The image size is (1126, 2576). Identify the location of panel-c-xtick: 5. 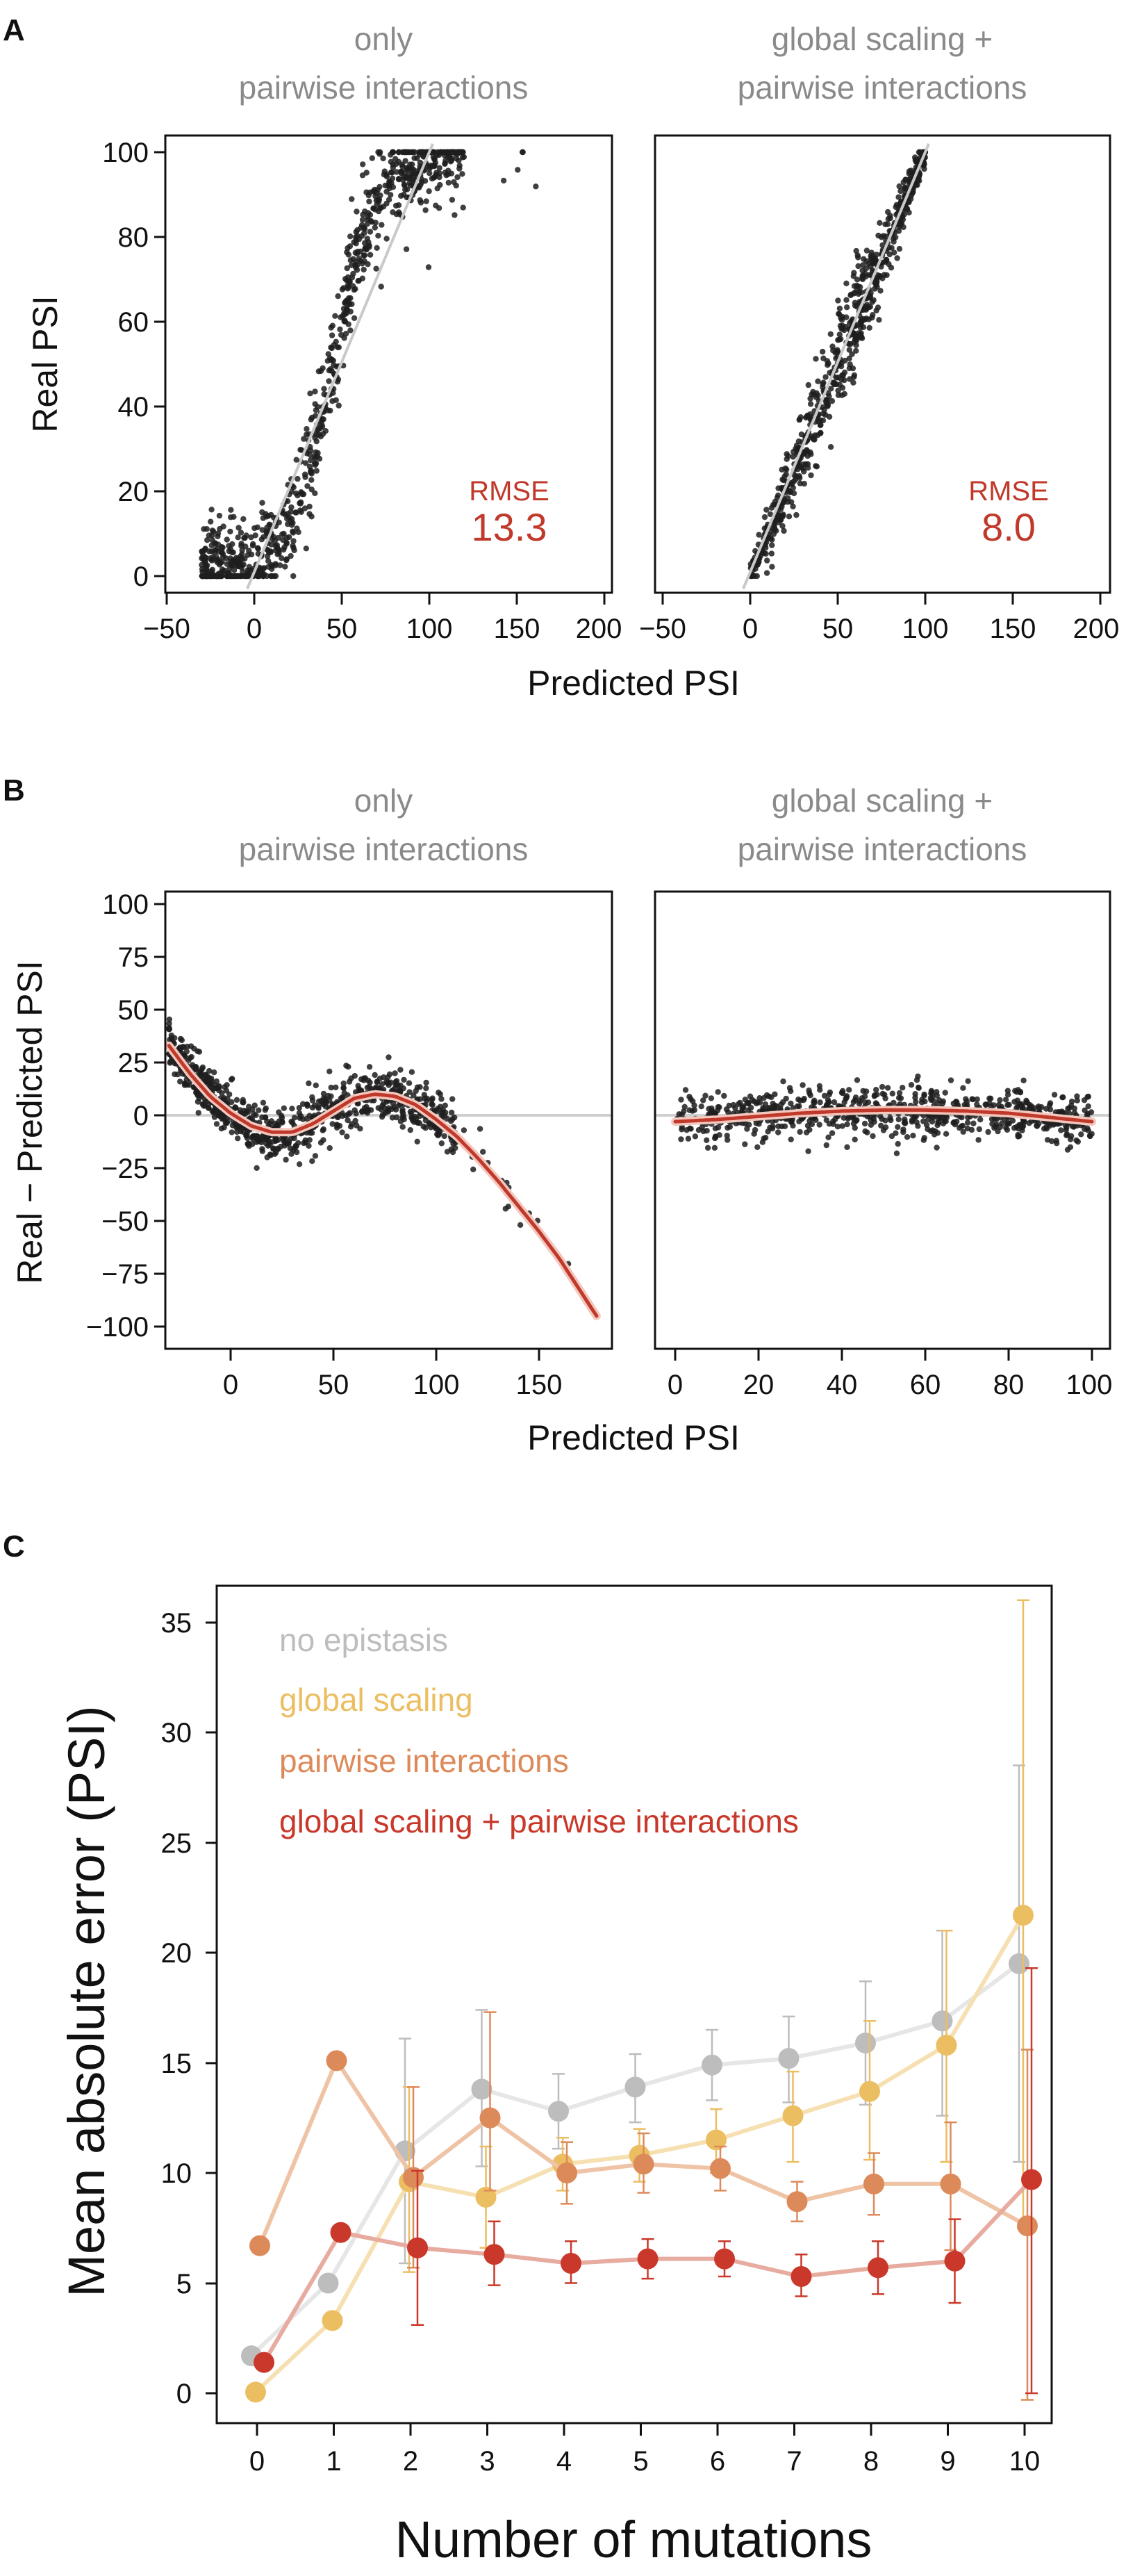
(641, 2461).